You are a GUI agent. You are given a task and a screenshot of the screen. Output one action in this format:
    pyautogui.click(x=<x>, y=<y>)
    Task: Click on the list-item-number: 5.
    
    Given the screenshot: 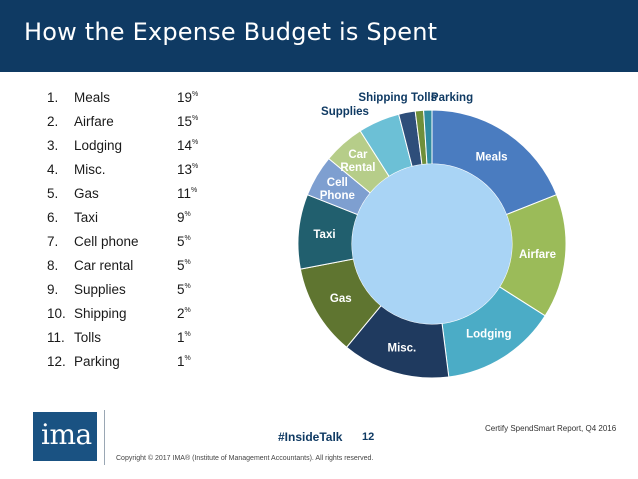 What is the action you would take?
    pyautogui.click(x=53, y=193)
    